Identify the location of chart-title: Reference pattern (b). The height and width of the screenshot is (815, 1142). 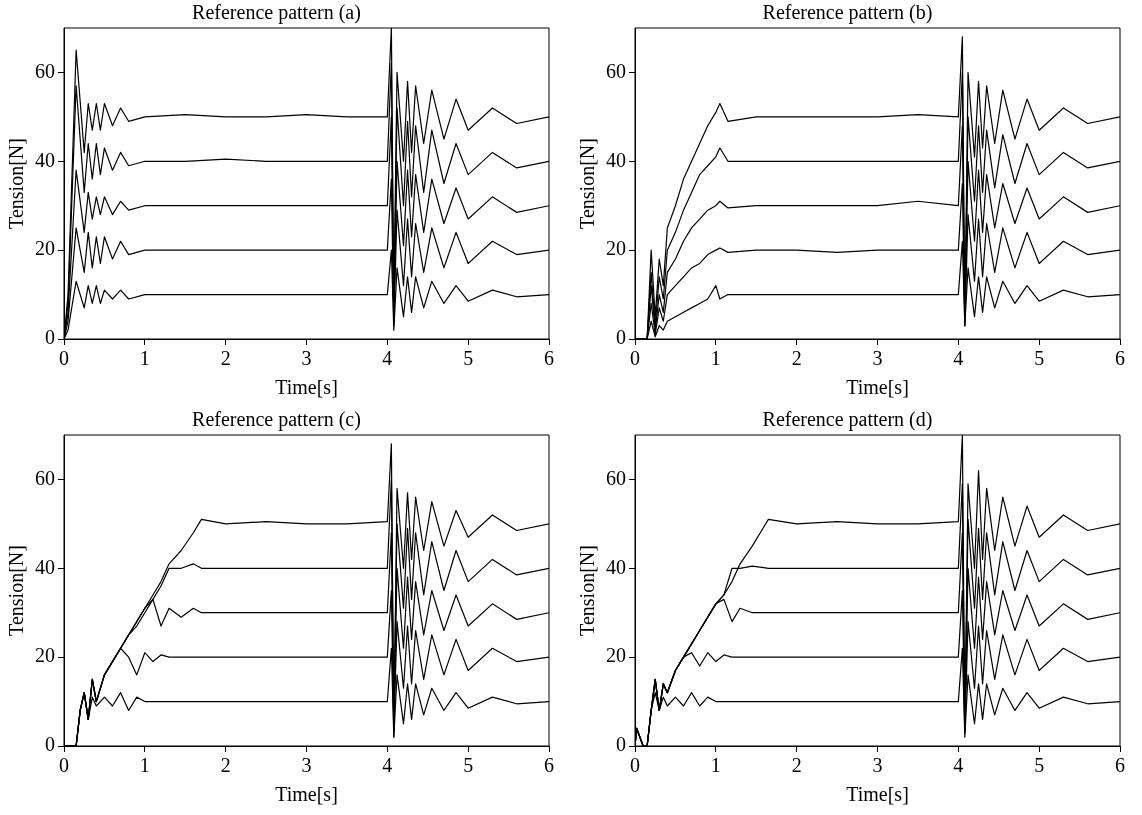
(847, 13).